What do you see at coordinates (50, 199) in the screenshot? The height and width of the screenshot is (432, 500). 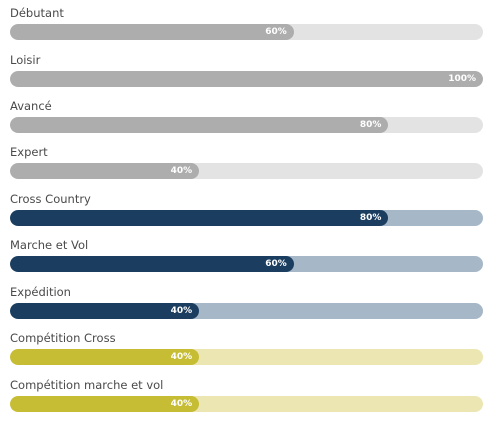 I see `skill-label: Cross Country` at bounding box center [50, 199].